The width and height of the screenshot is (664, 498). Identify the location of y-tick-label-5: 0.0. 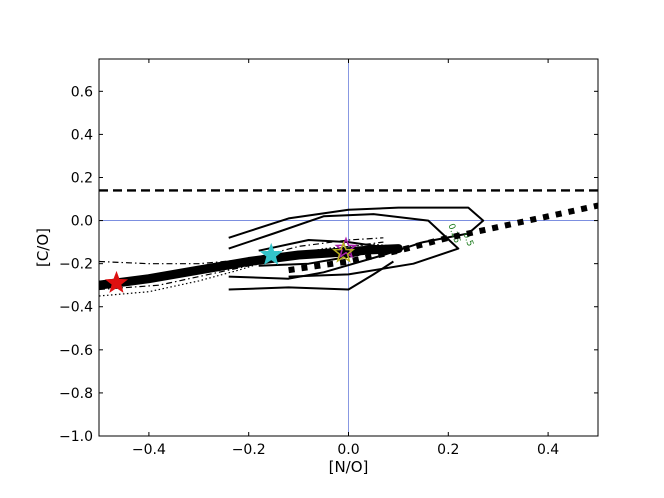
(82, 222).